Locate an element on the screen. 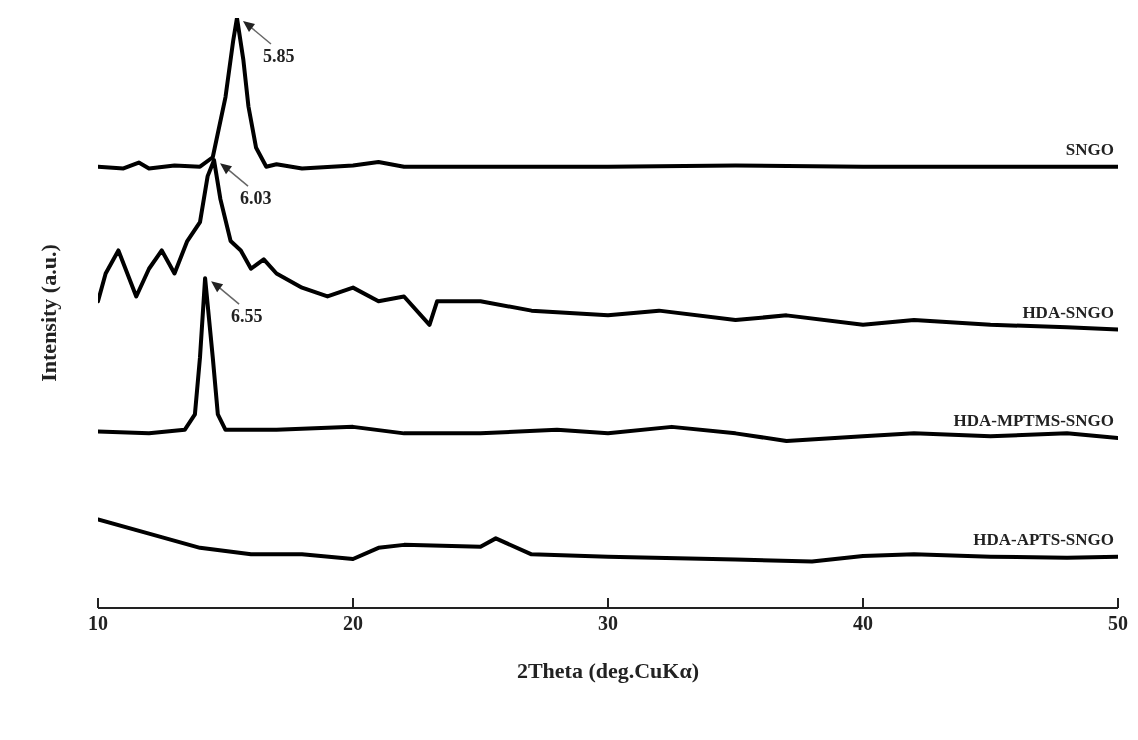  x-tick-label: 40 is located at coordinates (863, 623).